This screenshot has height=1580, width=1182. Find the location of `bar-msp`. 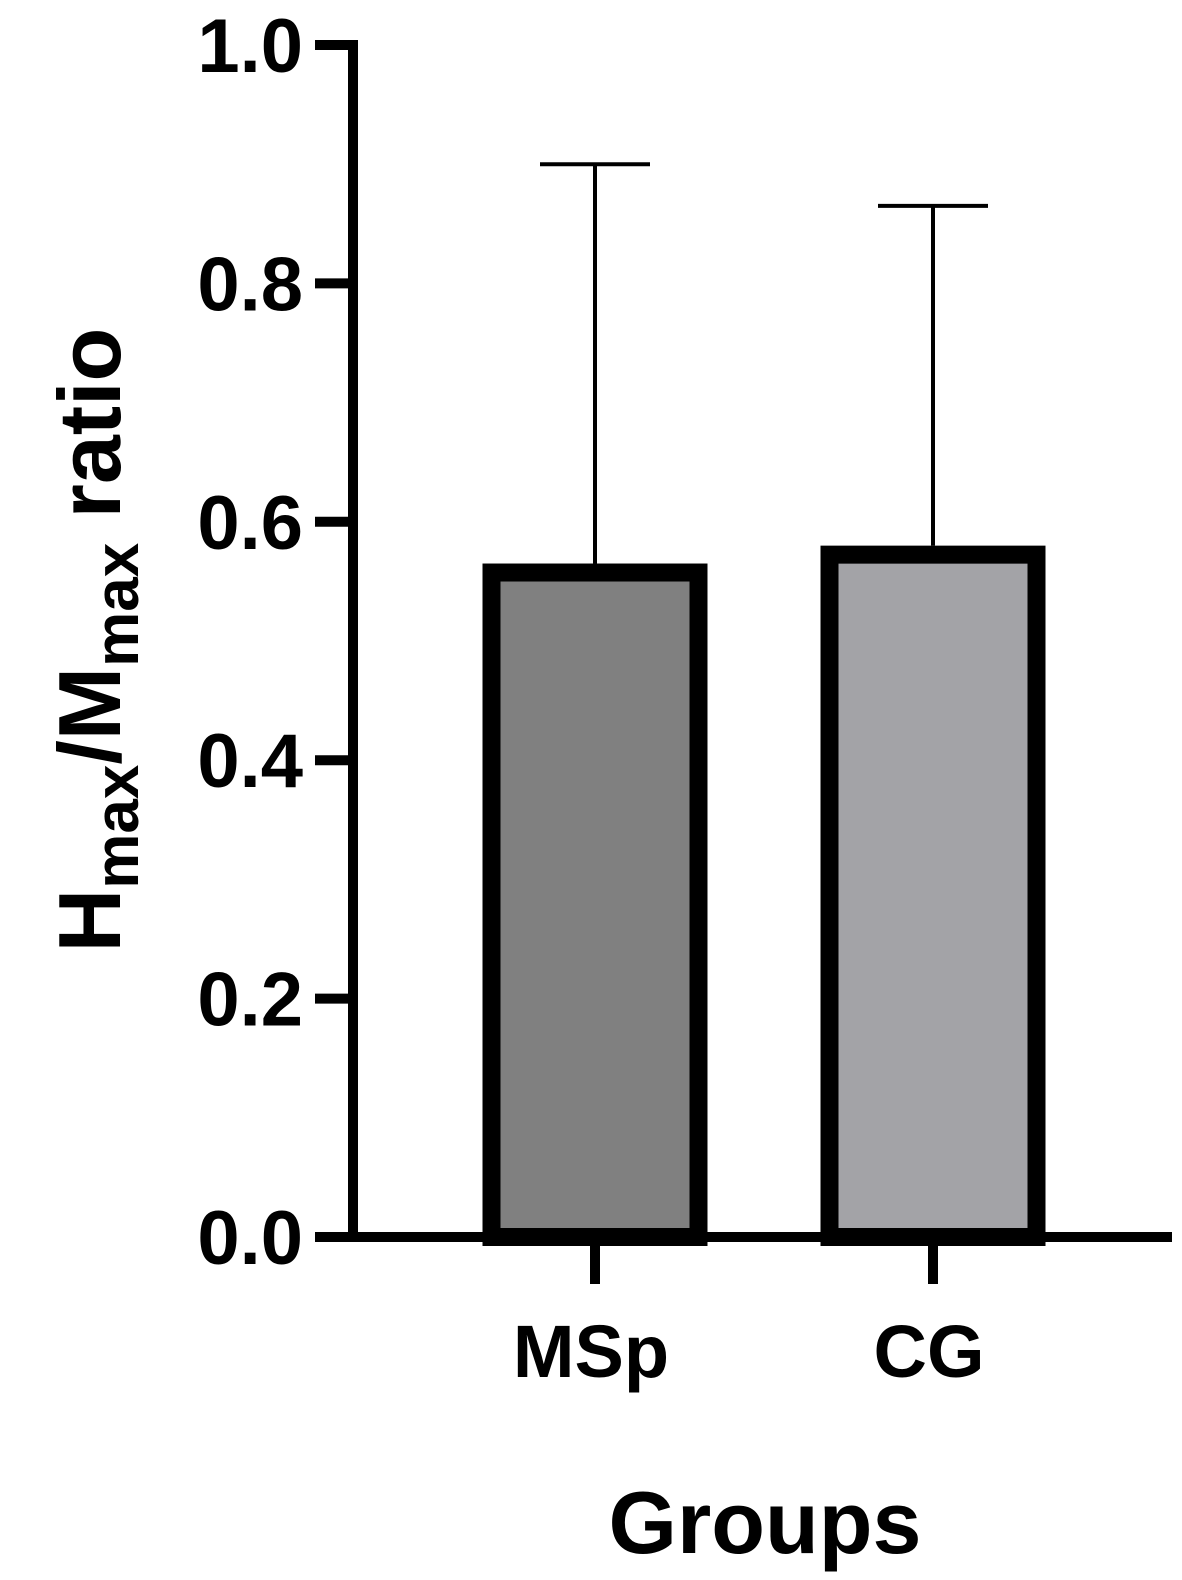

bar-msp is located at coordinates (595, 904).